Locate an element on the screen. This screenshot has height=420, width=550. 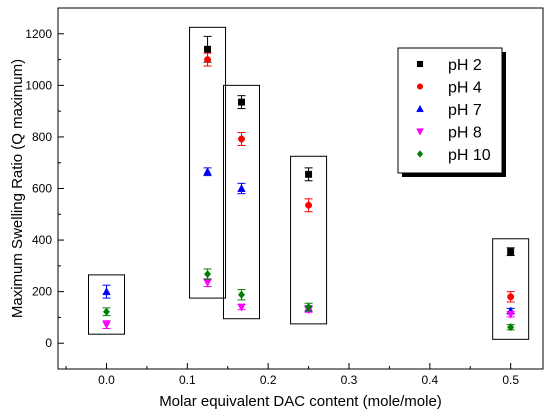
x-tick-label: 0.1 is located at coordinates (187, 380).